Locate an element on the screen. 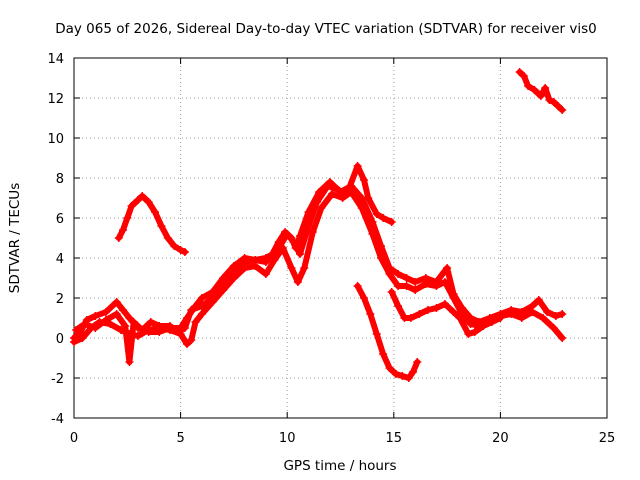  x-tick-label: 5 is located at coordinates (180, 438).